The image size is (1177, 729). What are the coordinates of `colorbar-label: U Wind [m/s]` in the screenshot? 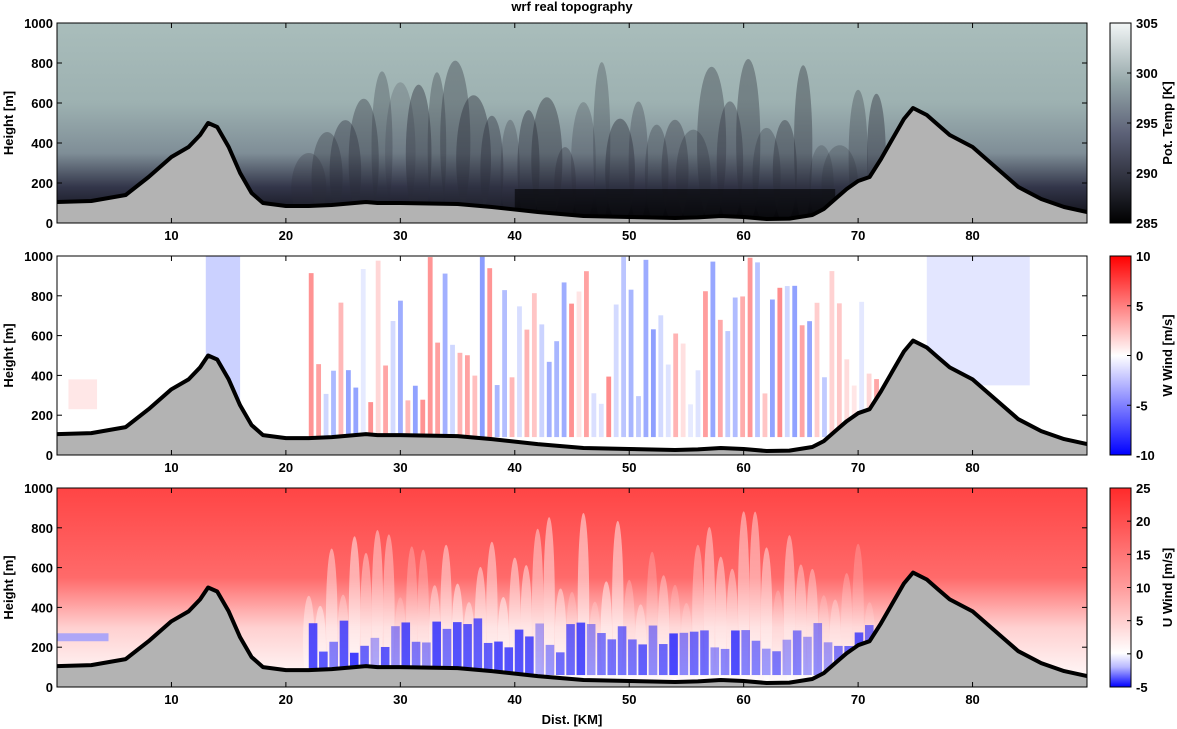 It's located at (1167, 587).